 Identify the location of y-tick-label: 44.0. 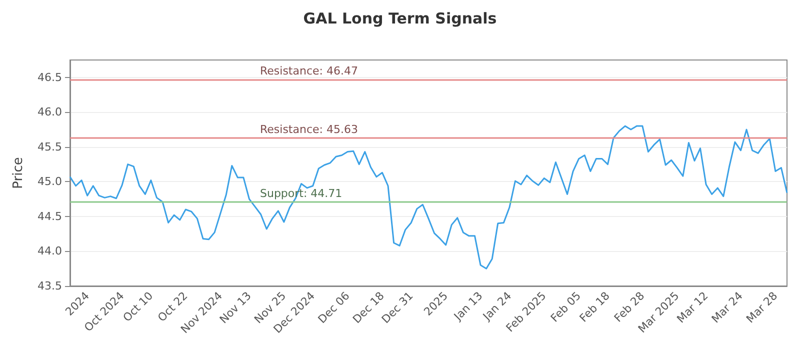
(50, 251).